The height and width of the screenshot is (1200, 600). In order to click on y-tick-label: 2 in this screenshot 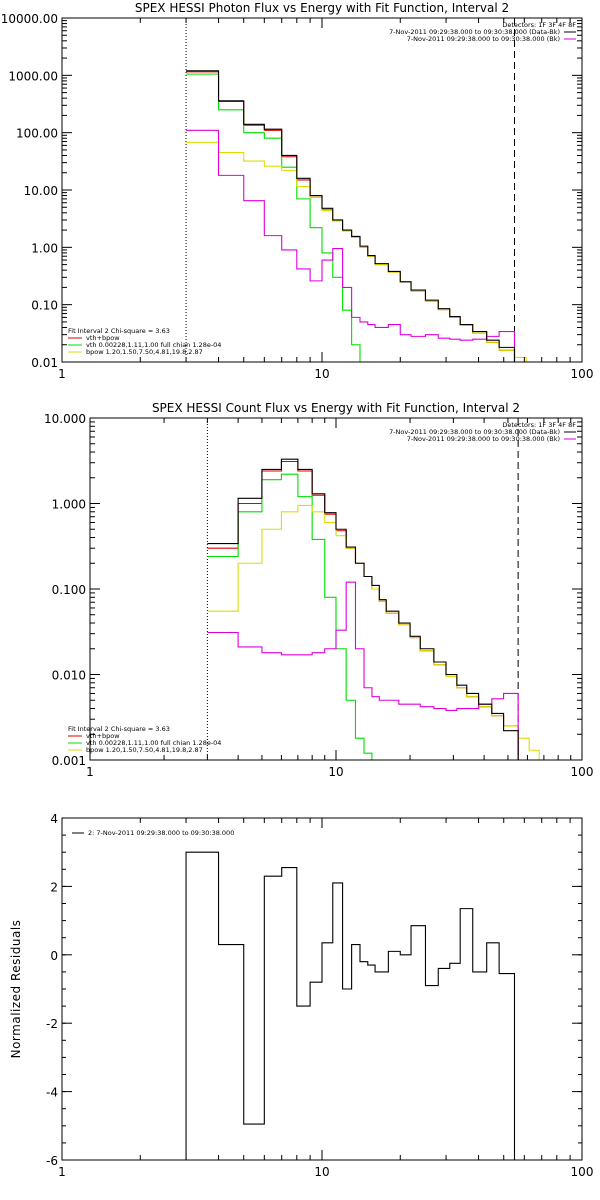, I will do `click(54, 887)`.